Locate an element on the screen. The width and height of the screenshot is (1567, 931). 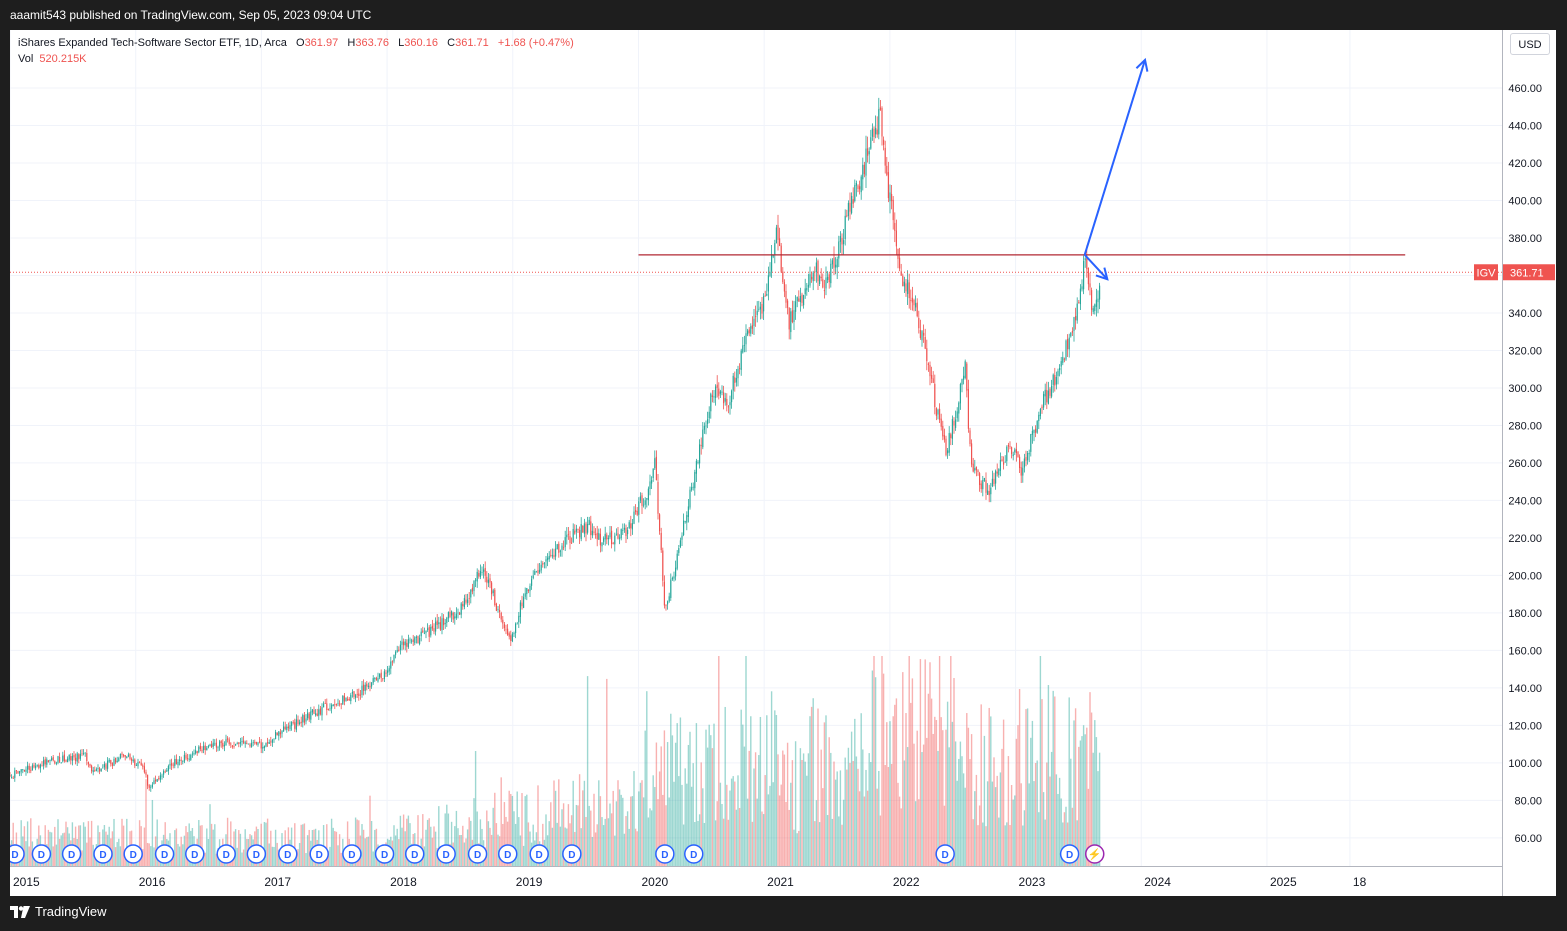
currency-button: USD is located at coordinates (1530, 44).